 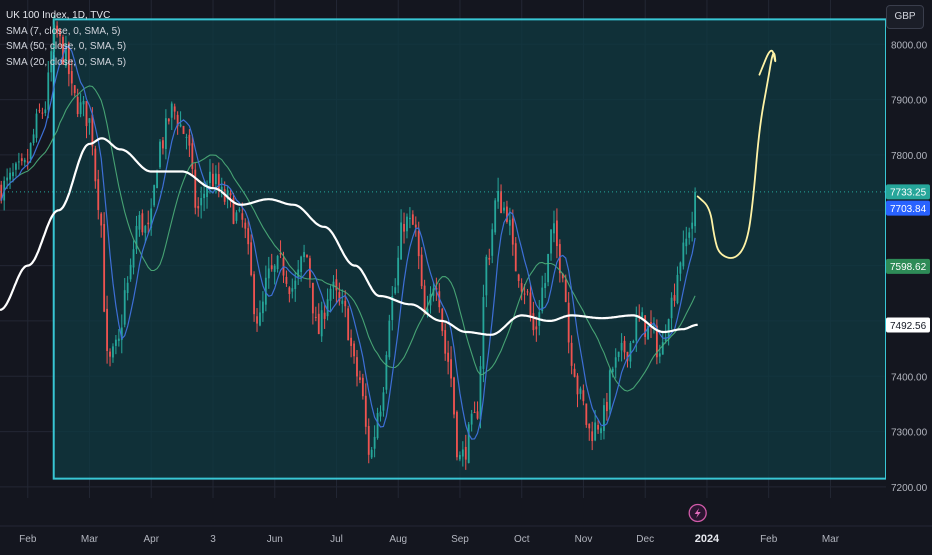 I want to click on currency-button: GBP, so click(x=905, y=17).